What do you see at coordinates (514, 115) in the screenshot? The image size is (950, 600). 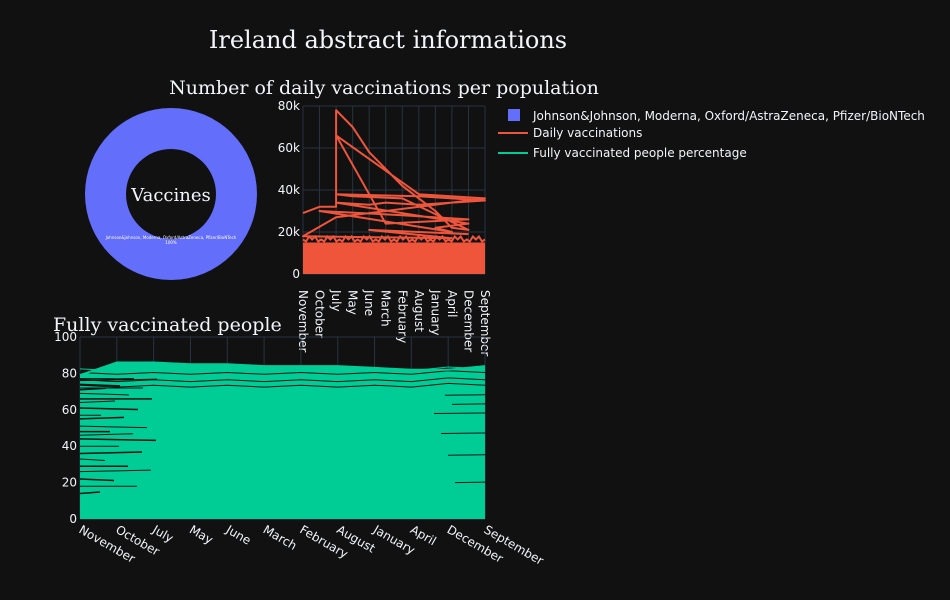 I see `legend-swatch-vaccines` at bounding box center [514, 115].